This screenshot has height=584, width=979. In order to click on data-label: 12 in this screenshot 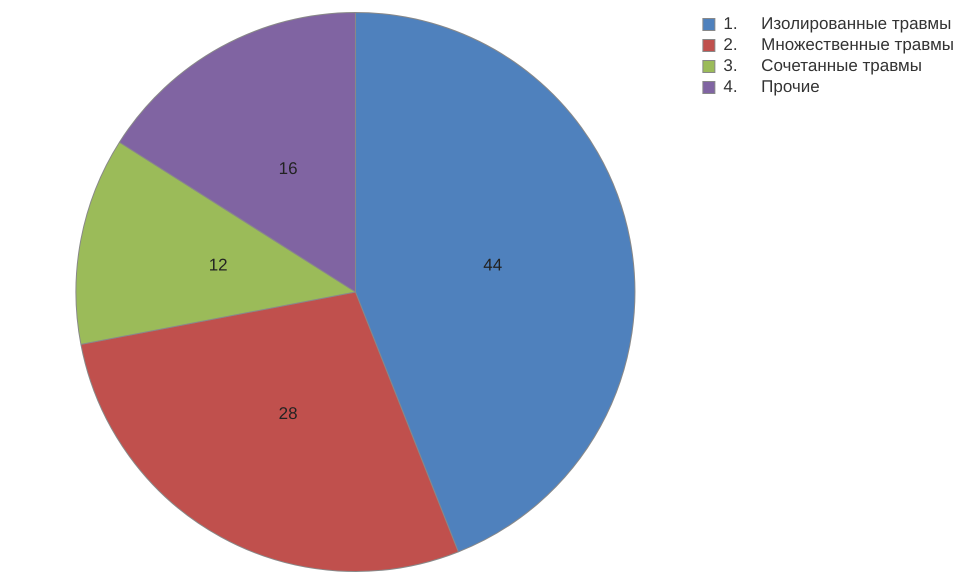, I will do `click(218, 265)`.